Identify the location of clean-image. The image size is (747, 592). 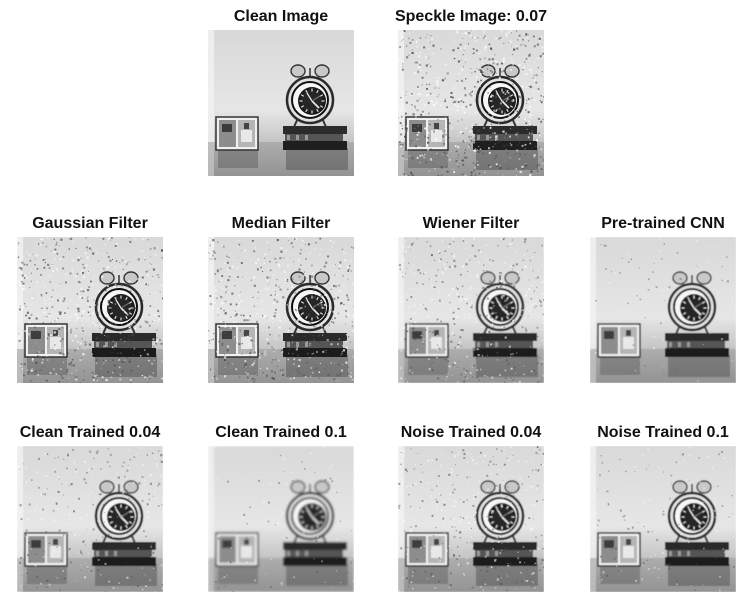
(281, 103).